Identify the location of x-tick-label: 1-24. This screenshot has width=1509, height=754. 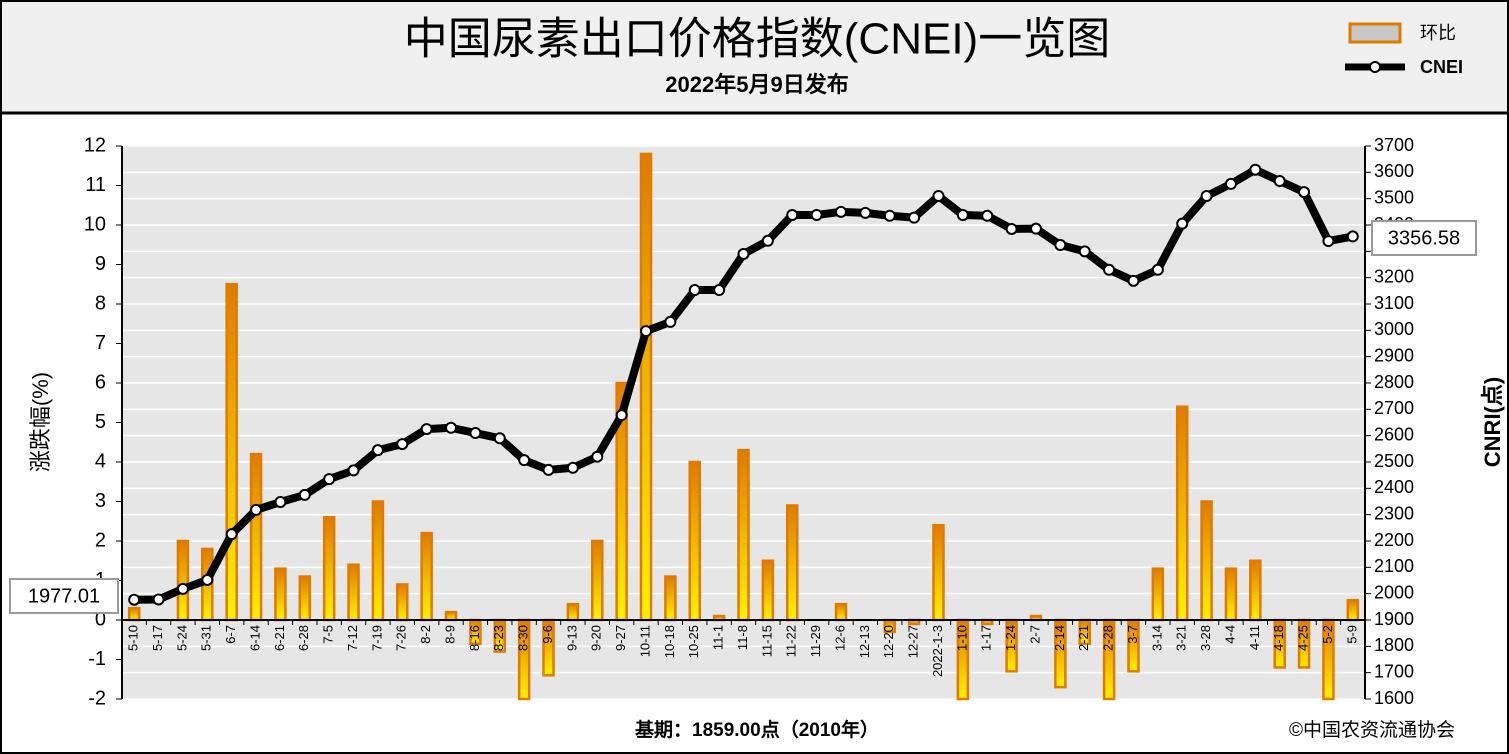
(1010, 638).